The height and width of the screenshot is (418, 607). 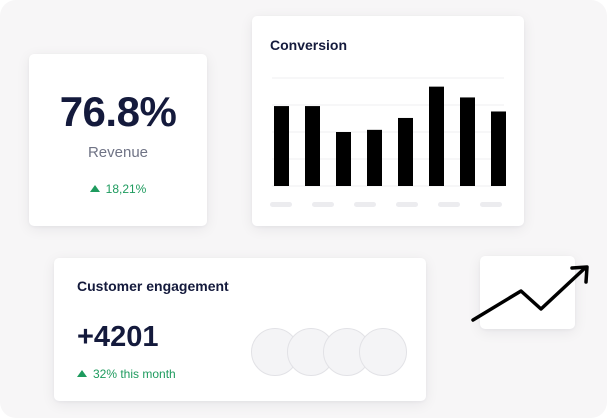 I want to click on revenue-label: Revenue, so click(x=118, y=152).